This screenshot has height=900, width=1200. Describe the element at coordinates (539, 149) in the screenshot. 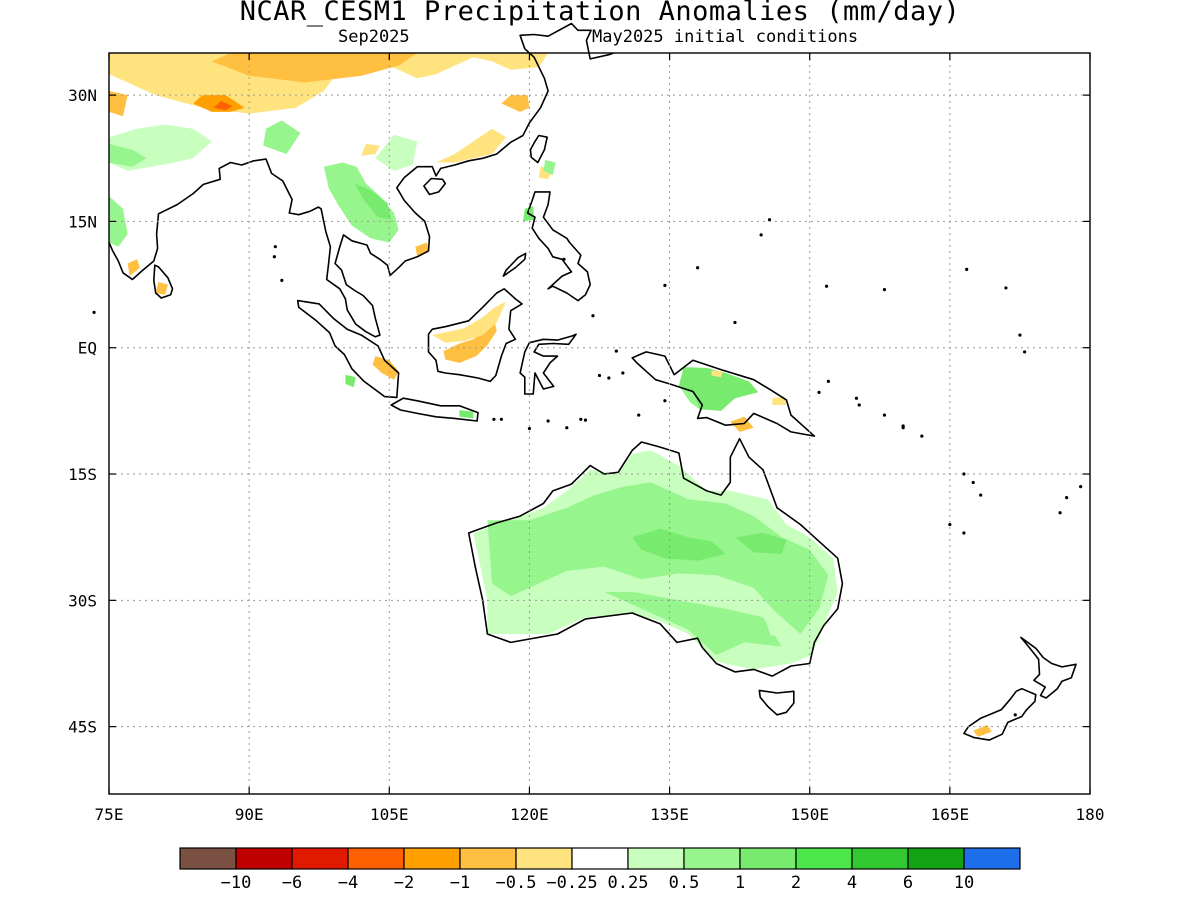

I see `coastline-taiwan` at that location.